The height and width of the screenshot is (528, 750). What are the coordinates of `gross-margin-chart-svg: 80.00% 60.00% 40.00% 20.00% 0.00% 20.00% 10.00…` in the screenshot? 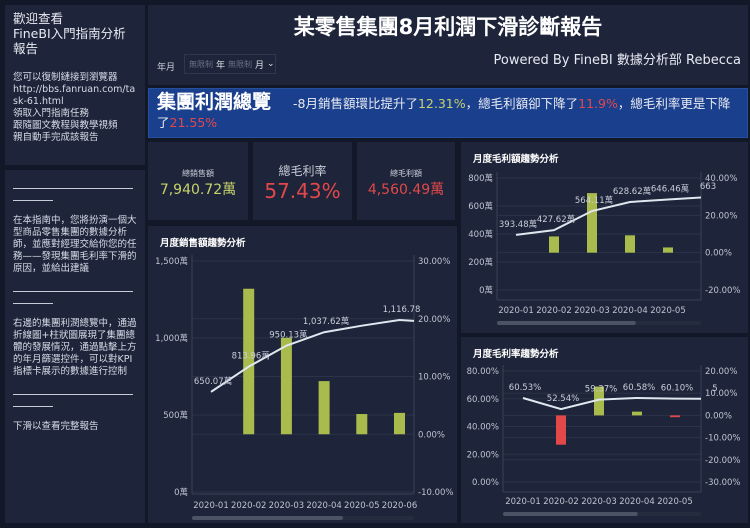 It's located at (603, 440).